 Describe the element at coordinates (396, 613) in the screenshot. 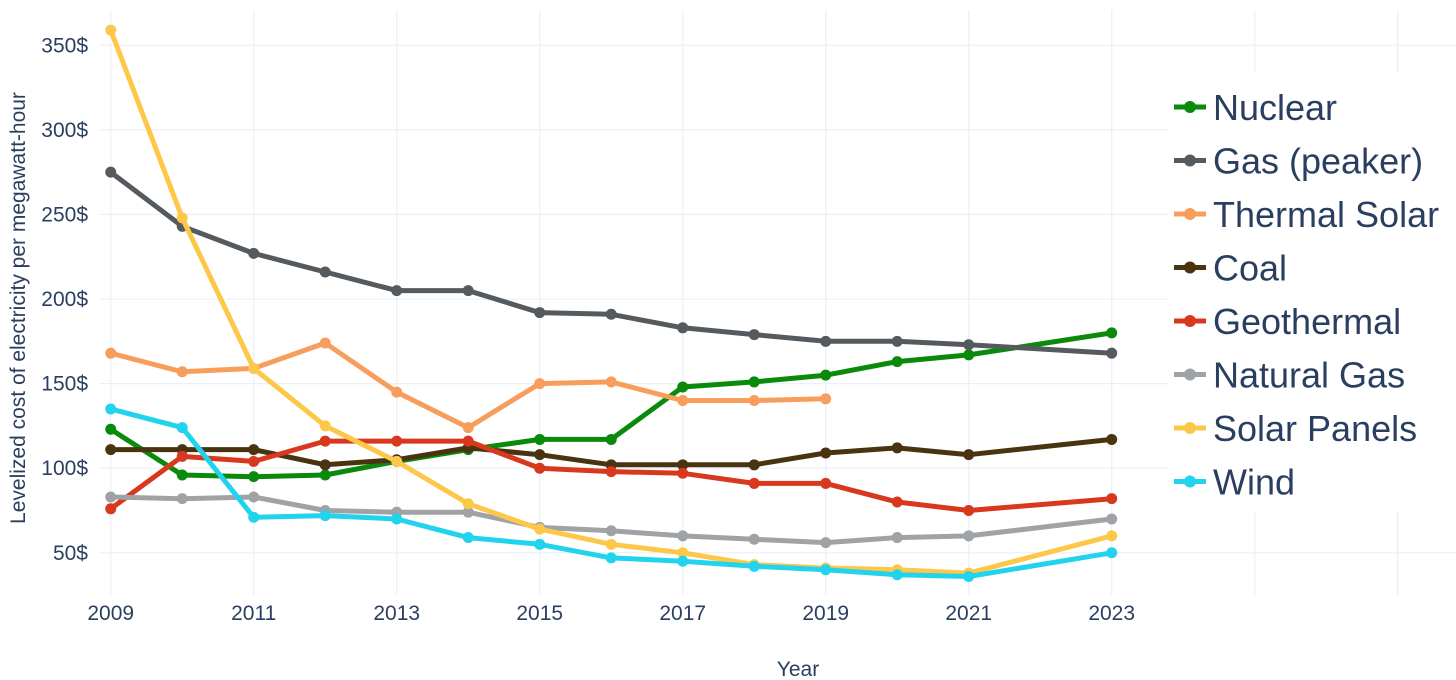

I see `x-tick-label-2013: 2013` at that location.